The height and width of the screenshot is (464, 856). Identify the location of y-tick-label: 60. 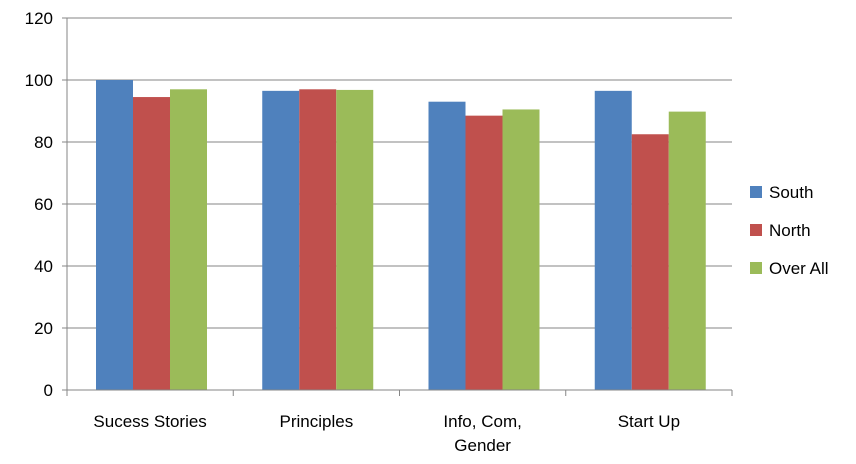
(43, 204).